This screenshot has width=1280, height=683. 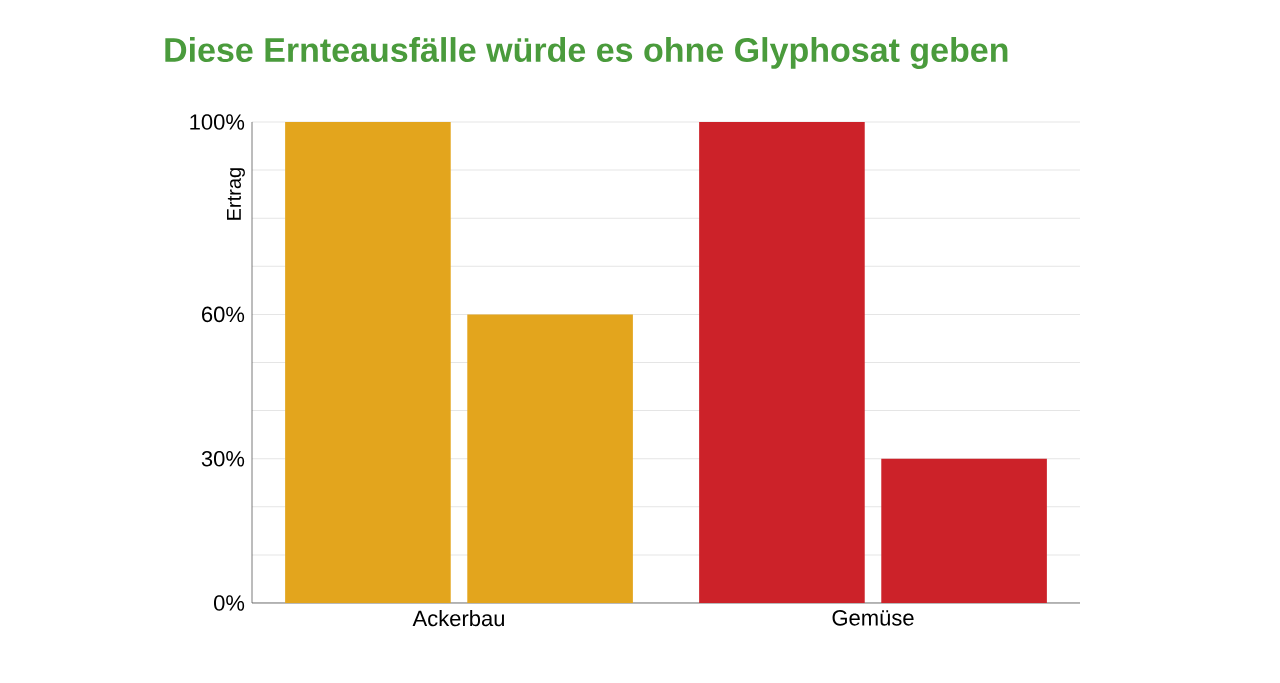 I want to click on y-tick-label: 100%, so click(x=217, y=122).